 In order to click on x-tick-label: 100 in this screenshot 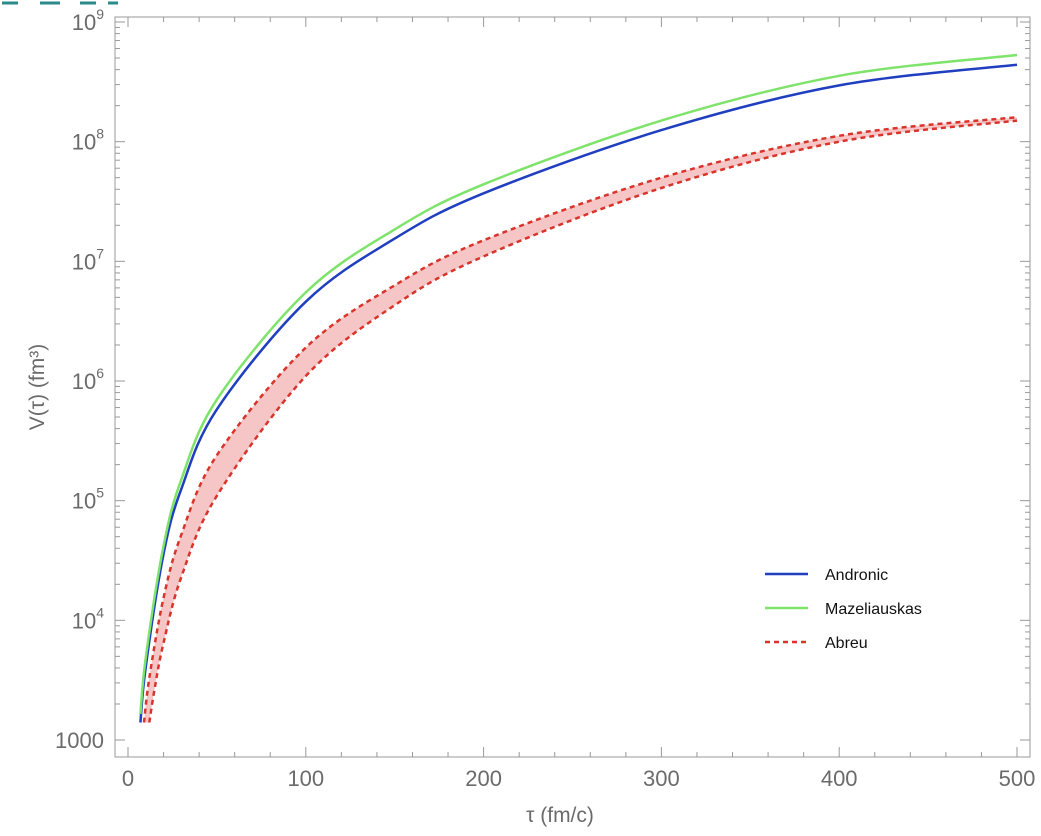, I will do `click(305, 778)`.